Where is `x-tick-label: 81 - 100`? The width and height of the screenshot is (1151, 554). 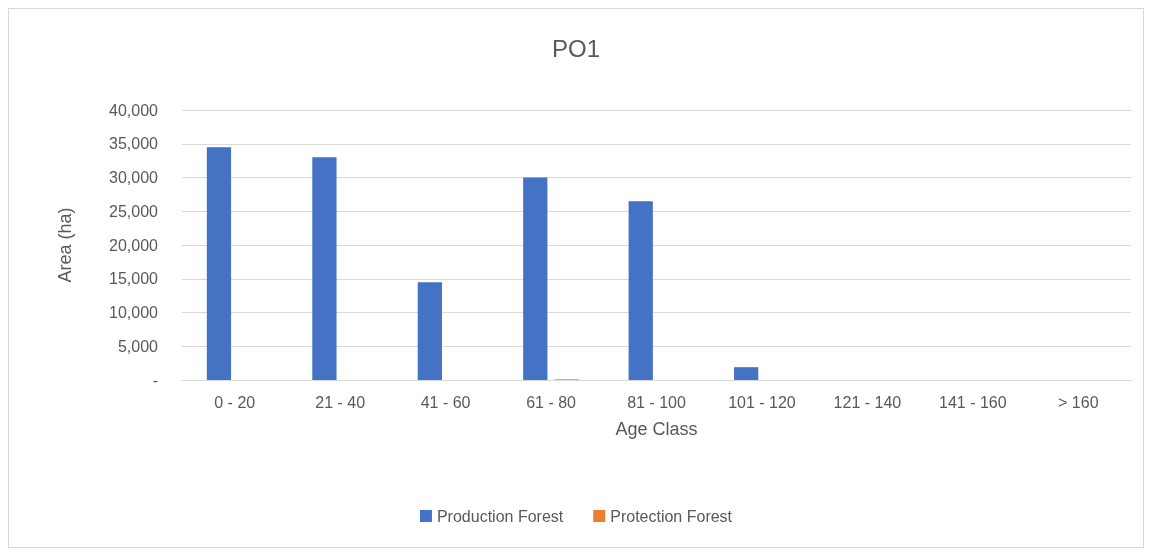 x-tick-label: 81 - 100 is located at coordinates (656, 402).